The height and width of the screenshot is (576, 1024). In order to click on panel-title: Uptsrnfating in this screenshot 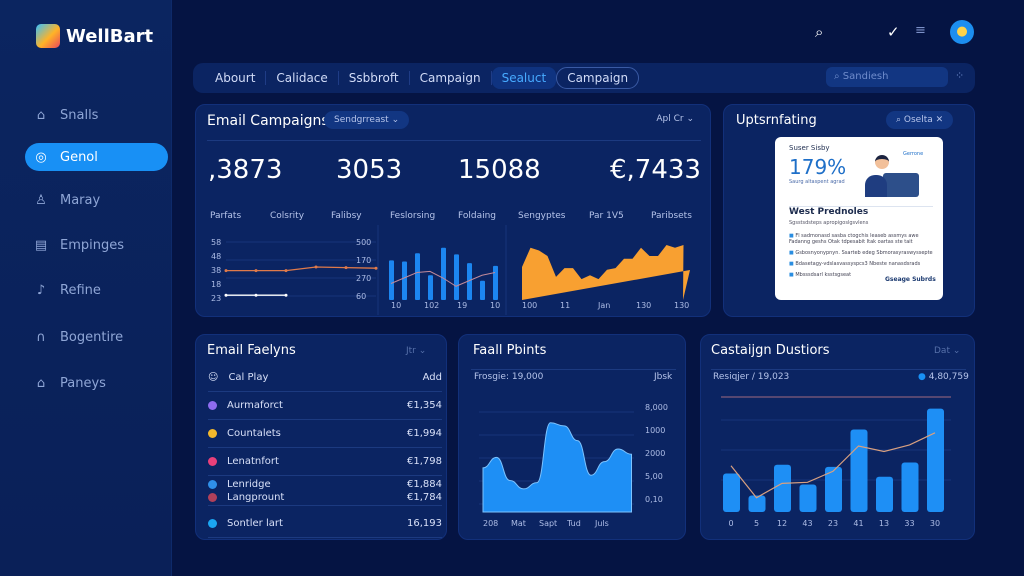, I will do `click(776, 120)`.